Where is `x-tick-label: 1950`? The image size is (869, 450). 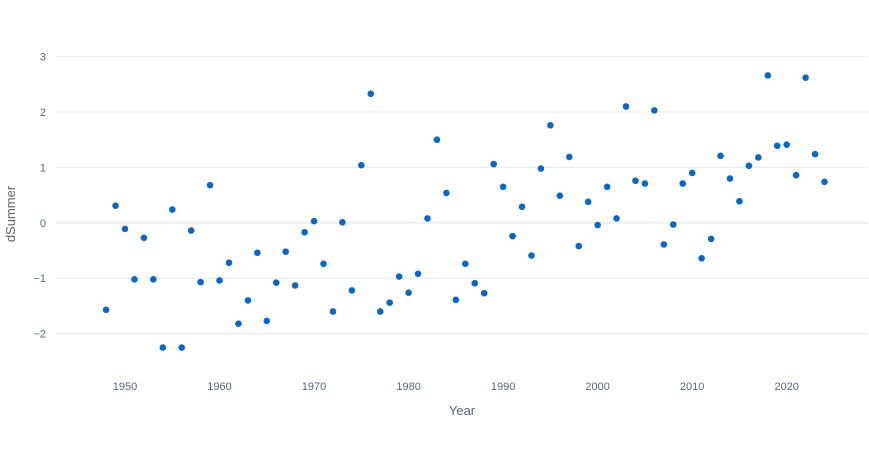
x-tick-label: 1950 is located at coordinates (125, 387).